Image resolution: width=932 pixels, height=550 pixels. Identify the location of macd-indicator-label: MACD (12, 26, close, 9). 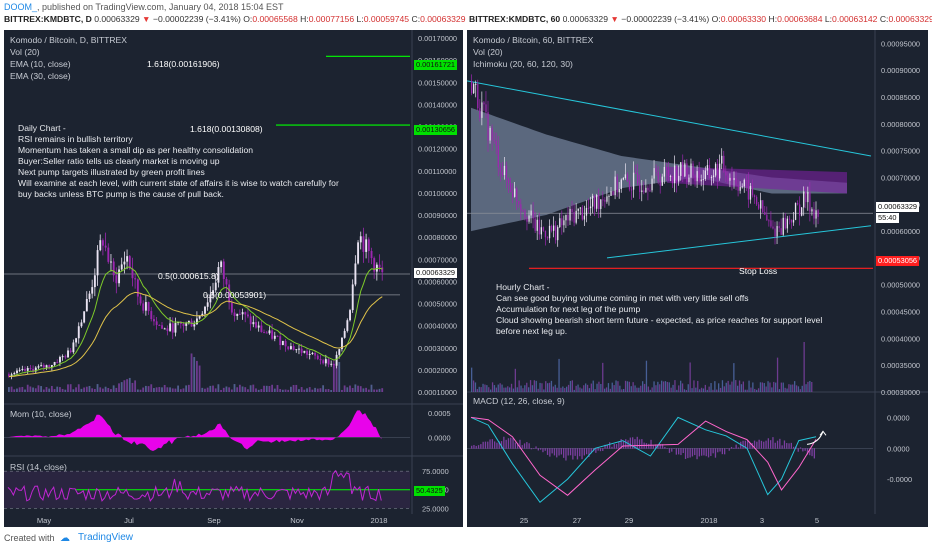
(519, 401).